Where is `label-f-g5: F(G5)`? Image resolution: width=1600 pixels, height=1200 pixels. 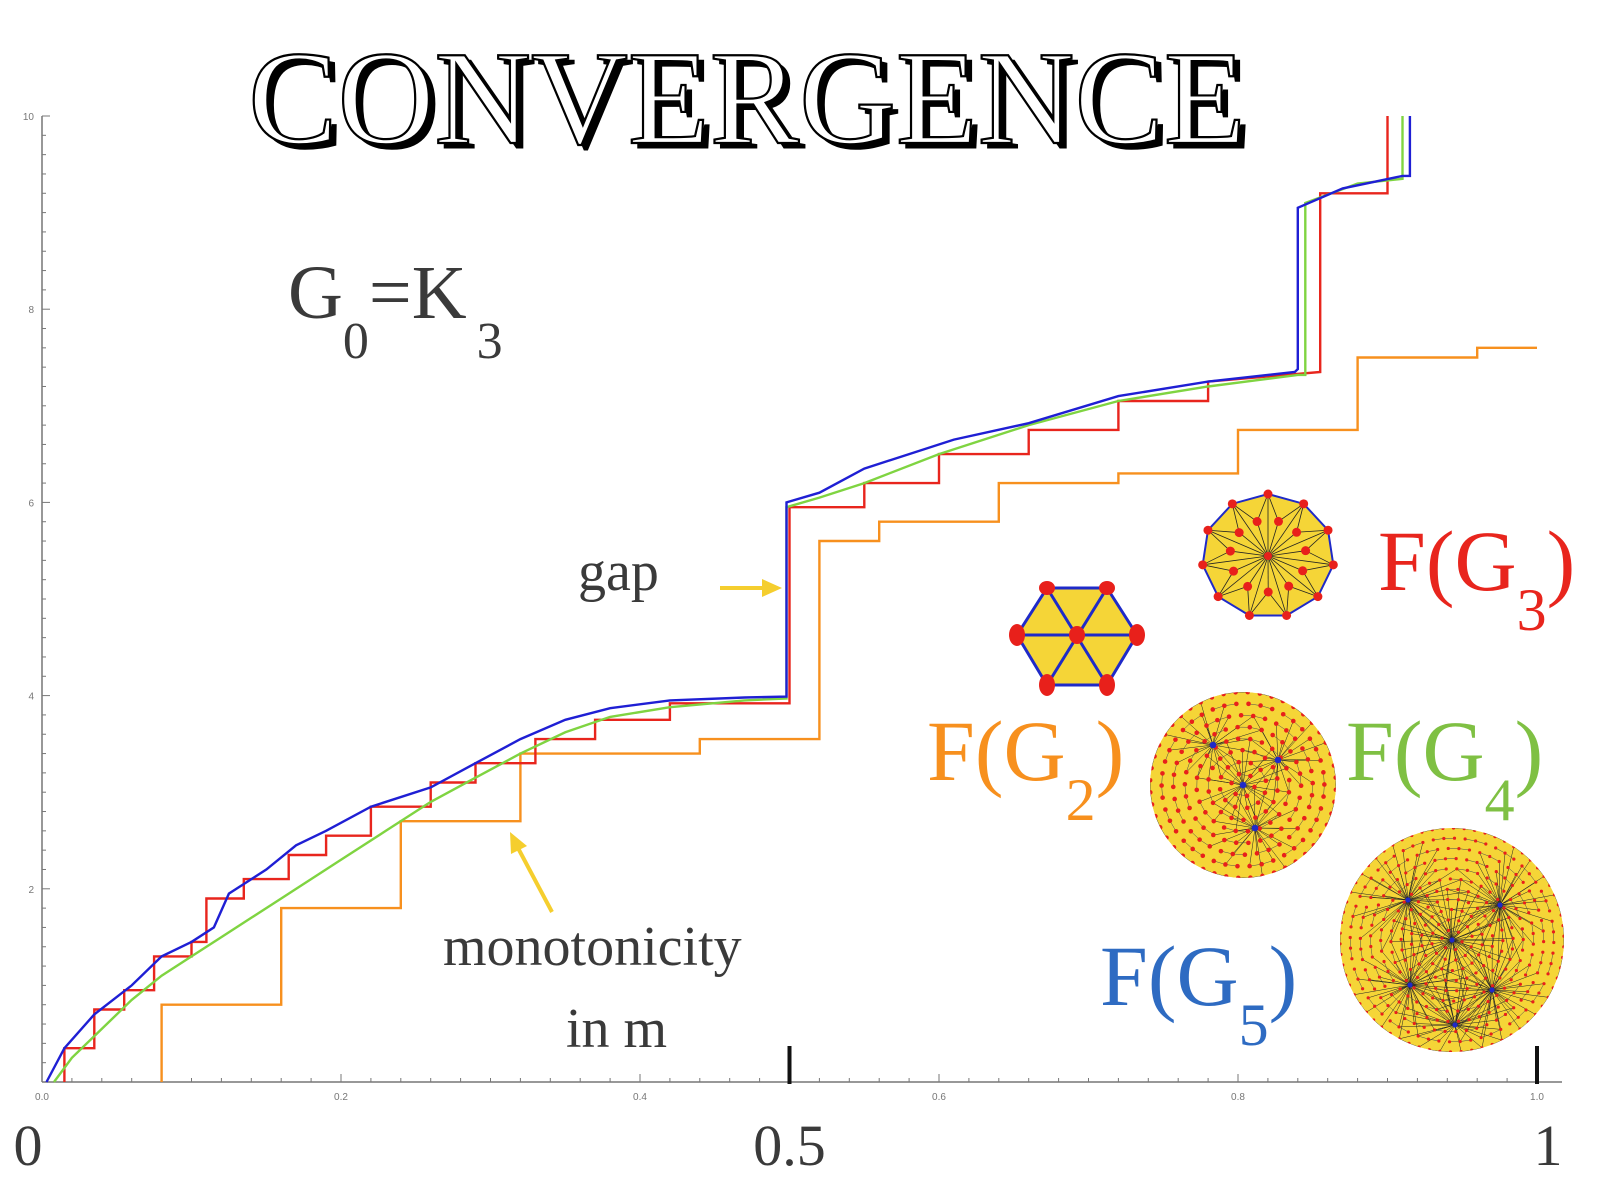
label-f-g5: F(G5) is located at coordinates (1198, 993).